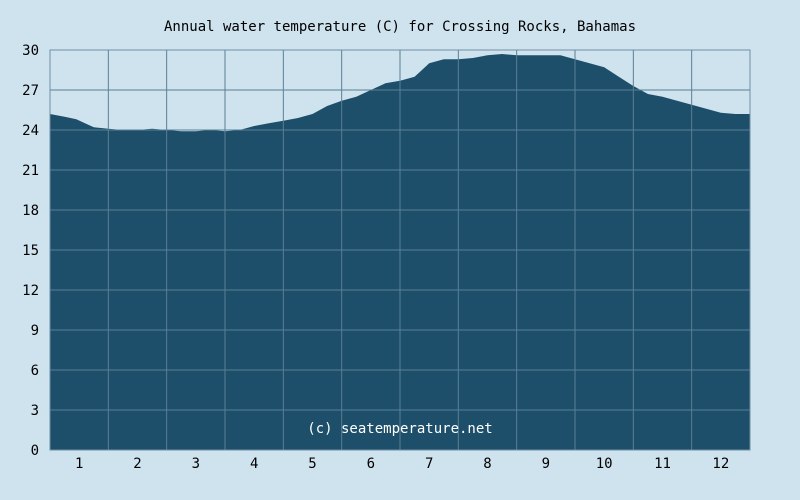 The width and height of the screenshot is (800, 500). Describe the element at coordinates (312, 464) in the screenshot. I see `x-tick-label: 5` at that location.